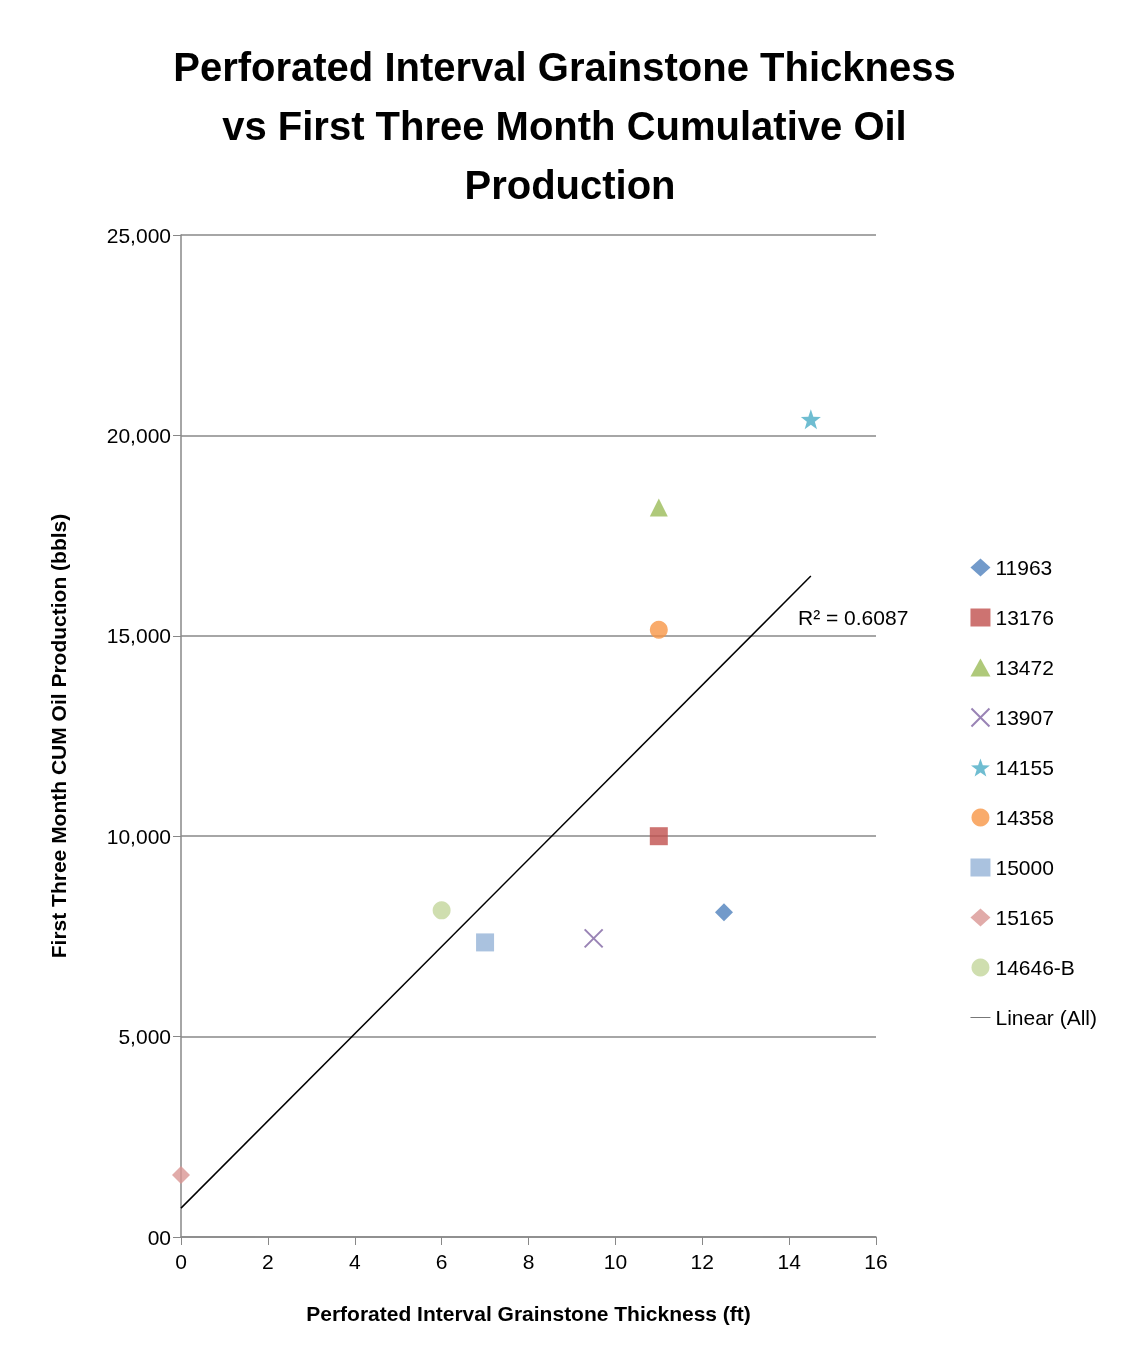 The width and height of the screenshot is (1122, 1357). What do you see at coordinates (441, 1261) in the screenshot?
I see `x-tick-label: 6` at bounding box center [441, 1261].